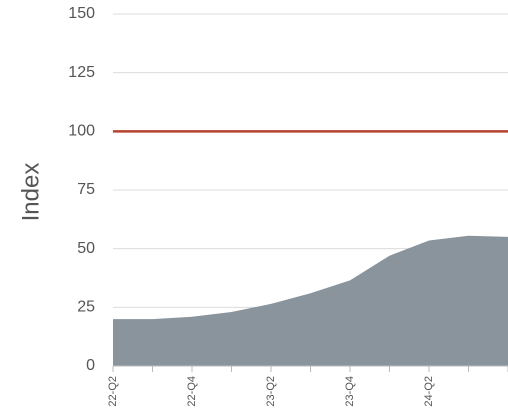 This screenshot has height=419, width=508. I want to click on y-axis-label: Index, so click(30, 192).